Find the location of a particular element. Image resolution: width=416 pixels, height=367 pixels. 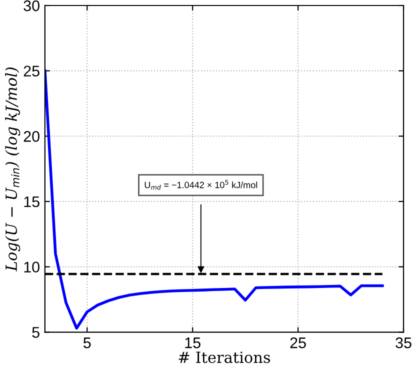

y-tick-label: 25 is located at coordinates (32, 71).